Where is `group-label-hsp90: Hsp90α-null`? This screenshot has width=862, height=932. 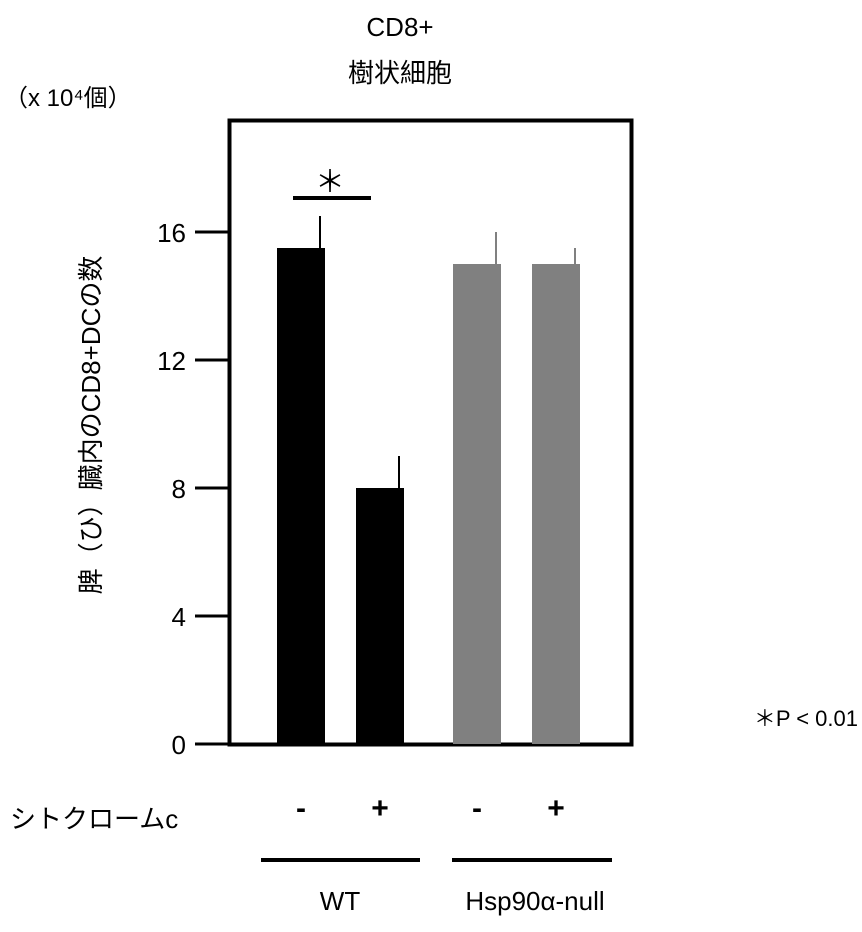
group-label-hsp90: Hsp90α-null is located at coordinates (534, 901).